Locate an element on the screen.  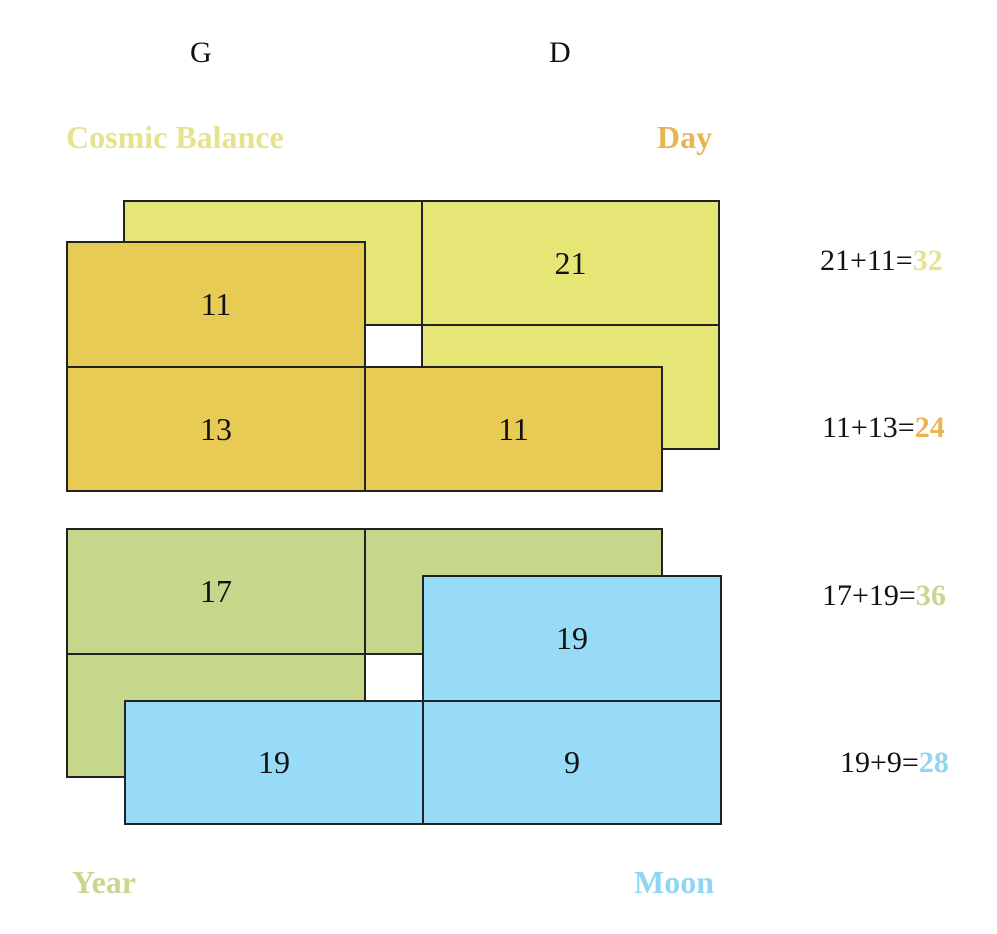
equation-year: 17+19=36 is located at coordinates (884, 596).